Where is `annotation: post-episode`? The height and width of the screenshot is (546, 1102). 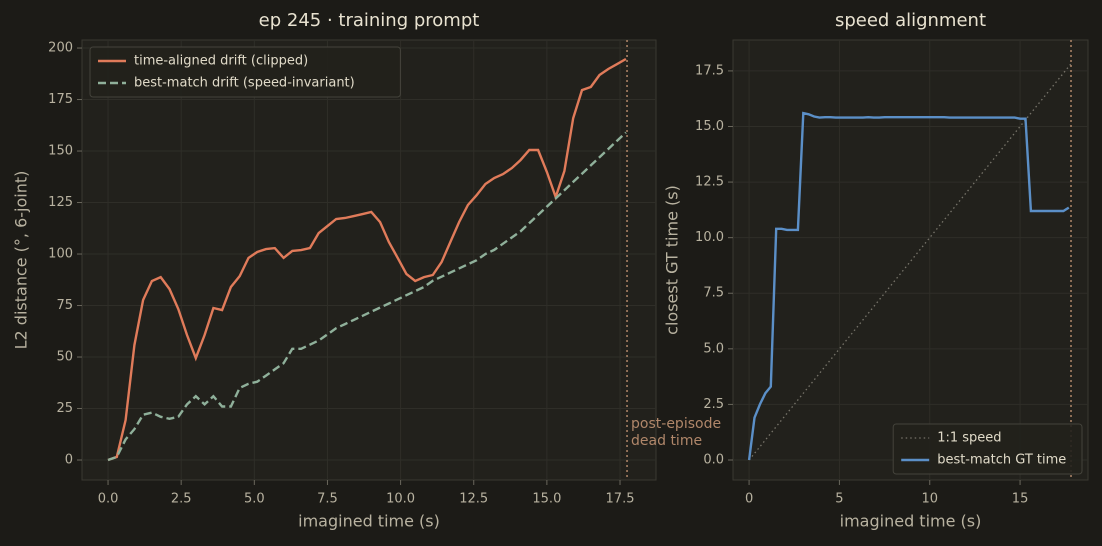
annotation: post-episode is located at coordinates (676, 424).